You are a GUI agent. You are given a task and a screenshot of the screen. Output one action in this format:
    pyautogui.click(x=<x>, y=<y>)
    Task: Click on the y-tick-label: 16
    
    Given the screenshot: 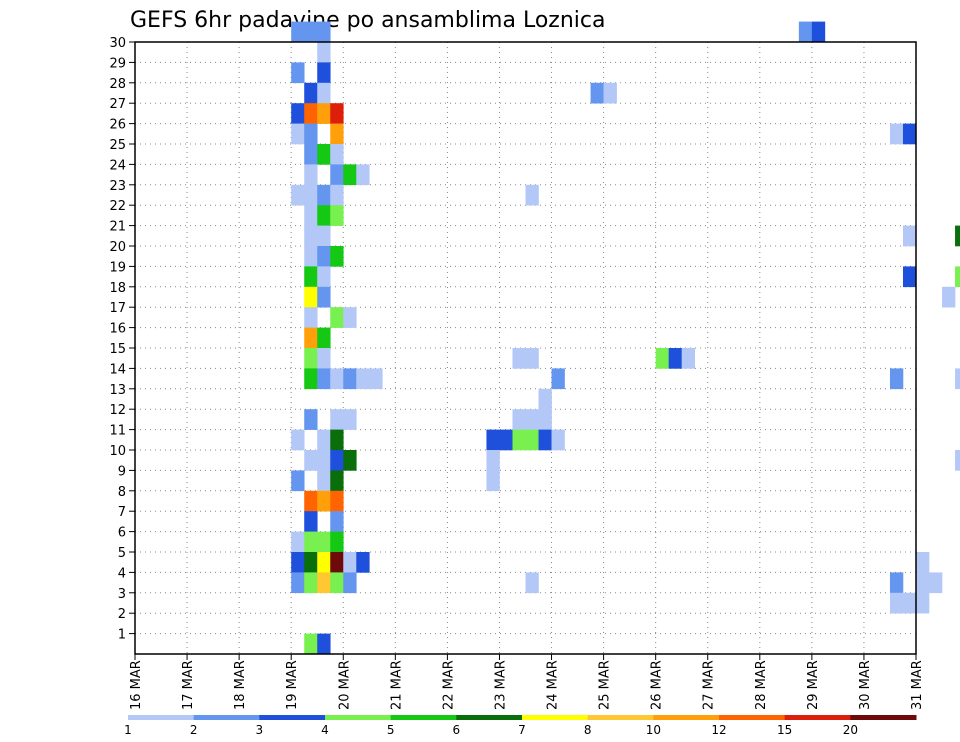 What is the action you would take?
    pyautogui.click(x=117, y=329)
    